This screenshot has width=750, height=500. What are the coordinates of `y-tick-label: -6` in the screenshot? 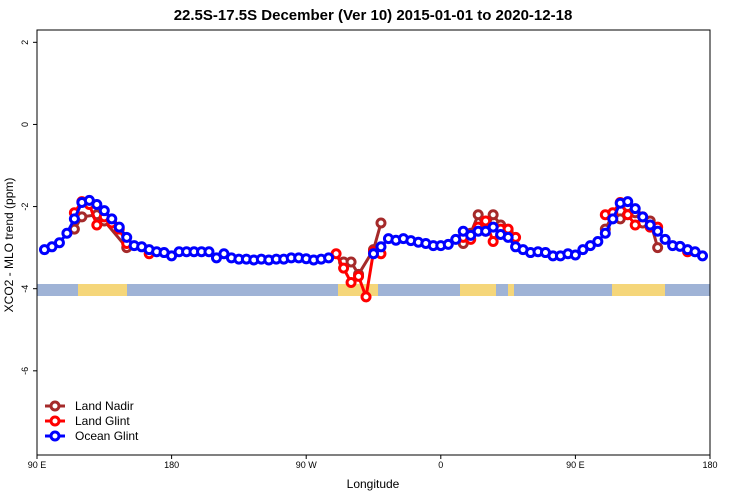 It's located at (25, 371).